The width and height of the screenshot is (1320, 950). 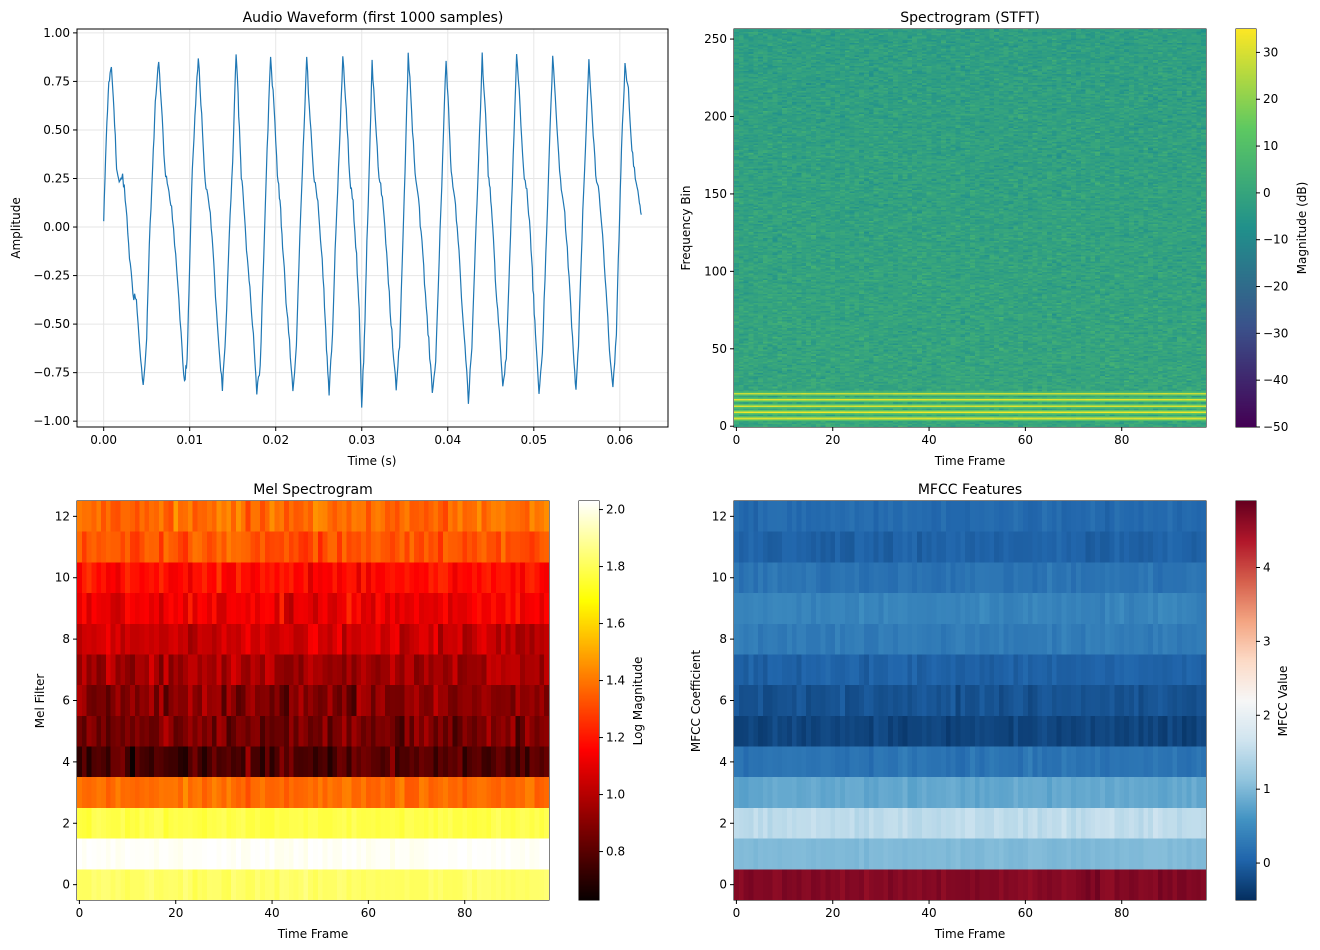 What do you see at coordinates (312, 490) in the screenshot?
I see `mel-title: Mel Spectrogram` at bounding box center [312, 490].